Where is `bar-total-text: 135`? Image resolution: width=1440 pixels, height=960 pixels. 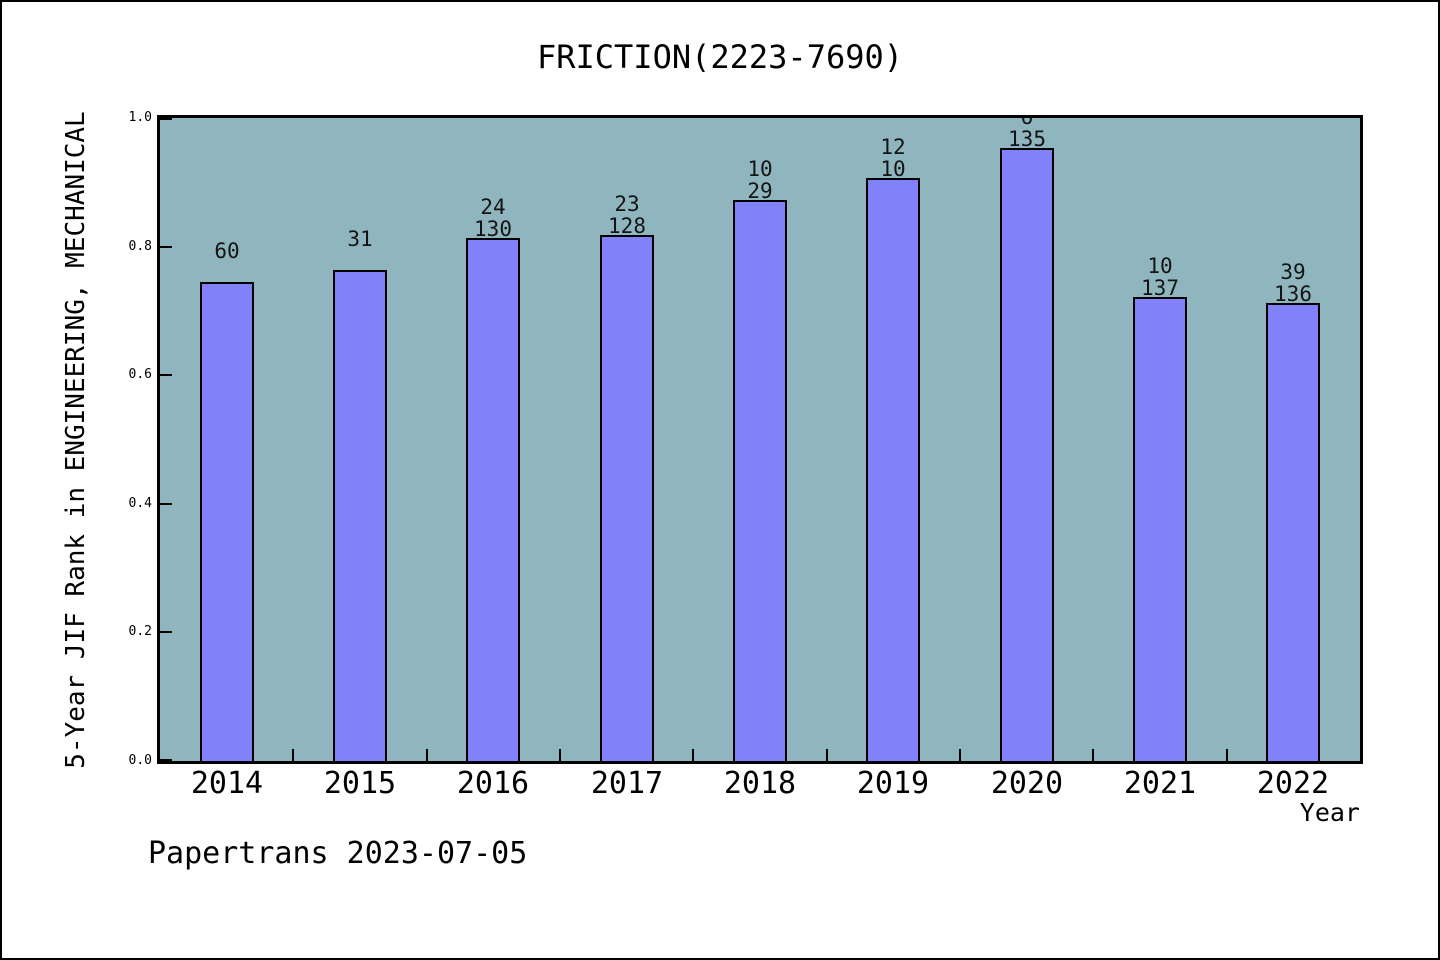
bar-total-text: 135 is located at coordinates (1027, 139).